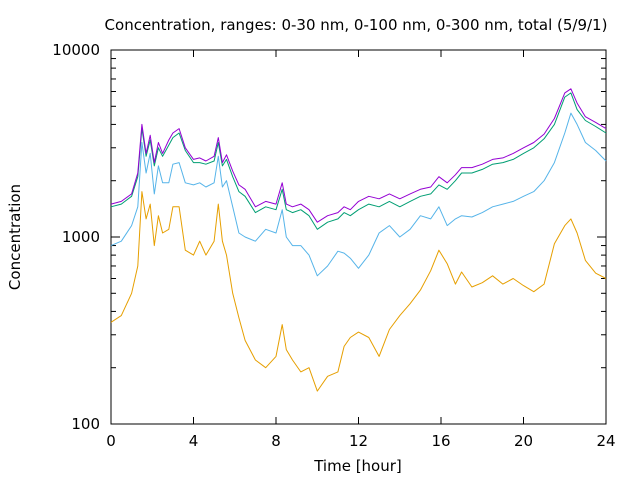  I want to click on x-tick-label: 24, so click(605, 441).